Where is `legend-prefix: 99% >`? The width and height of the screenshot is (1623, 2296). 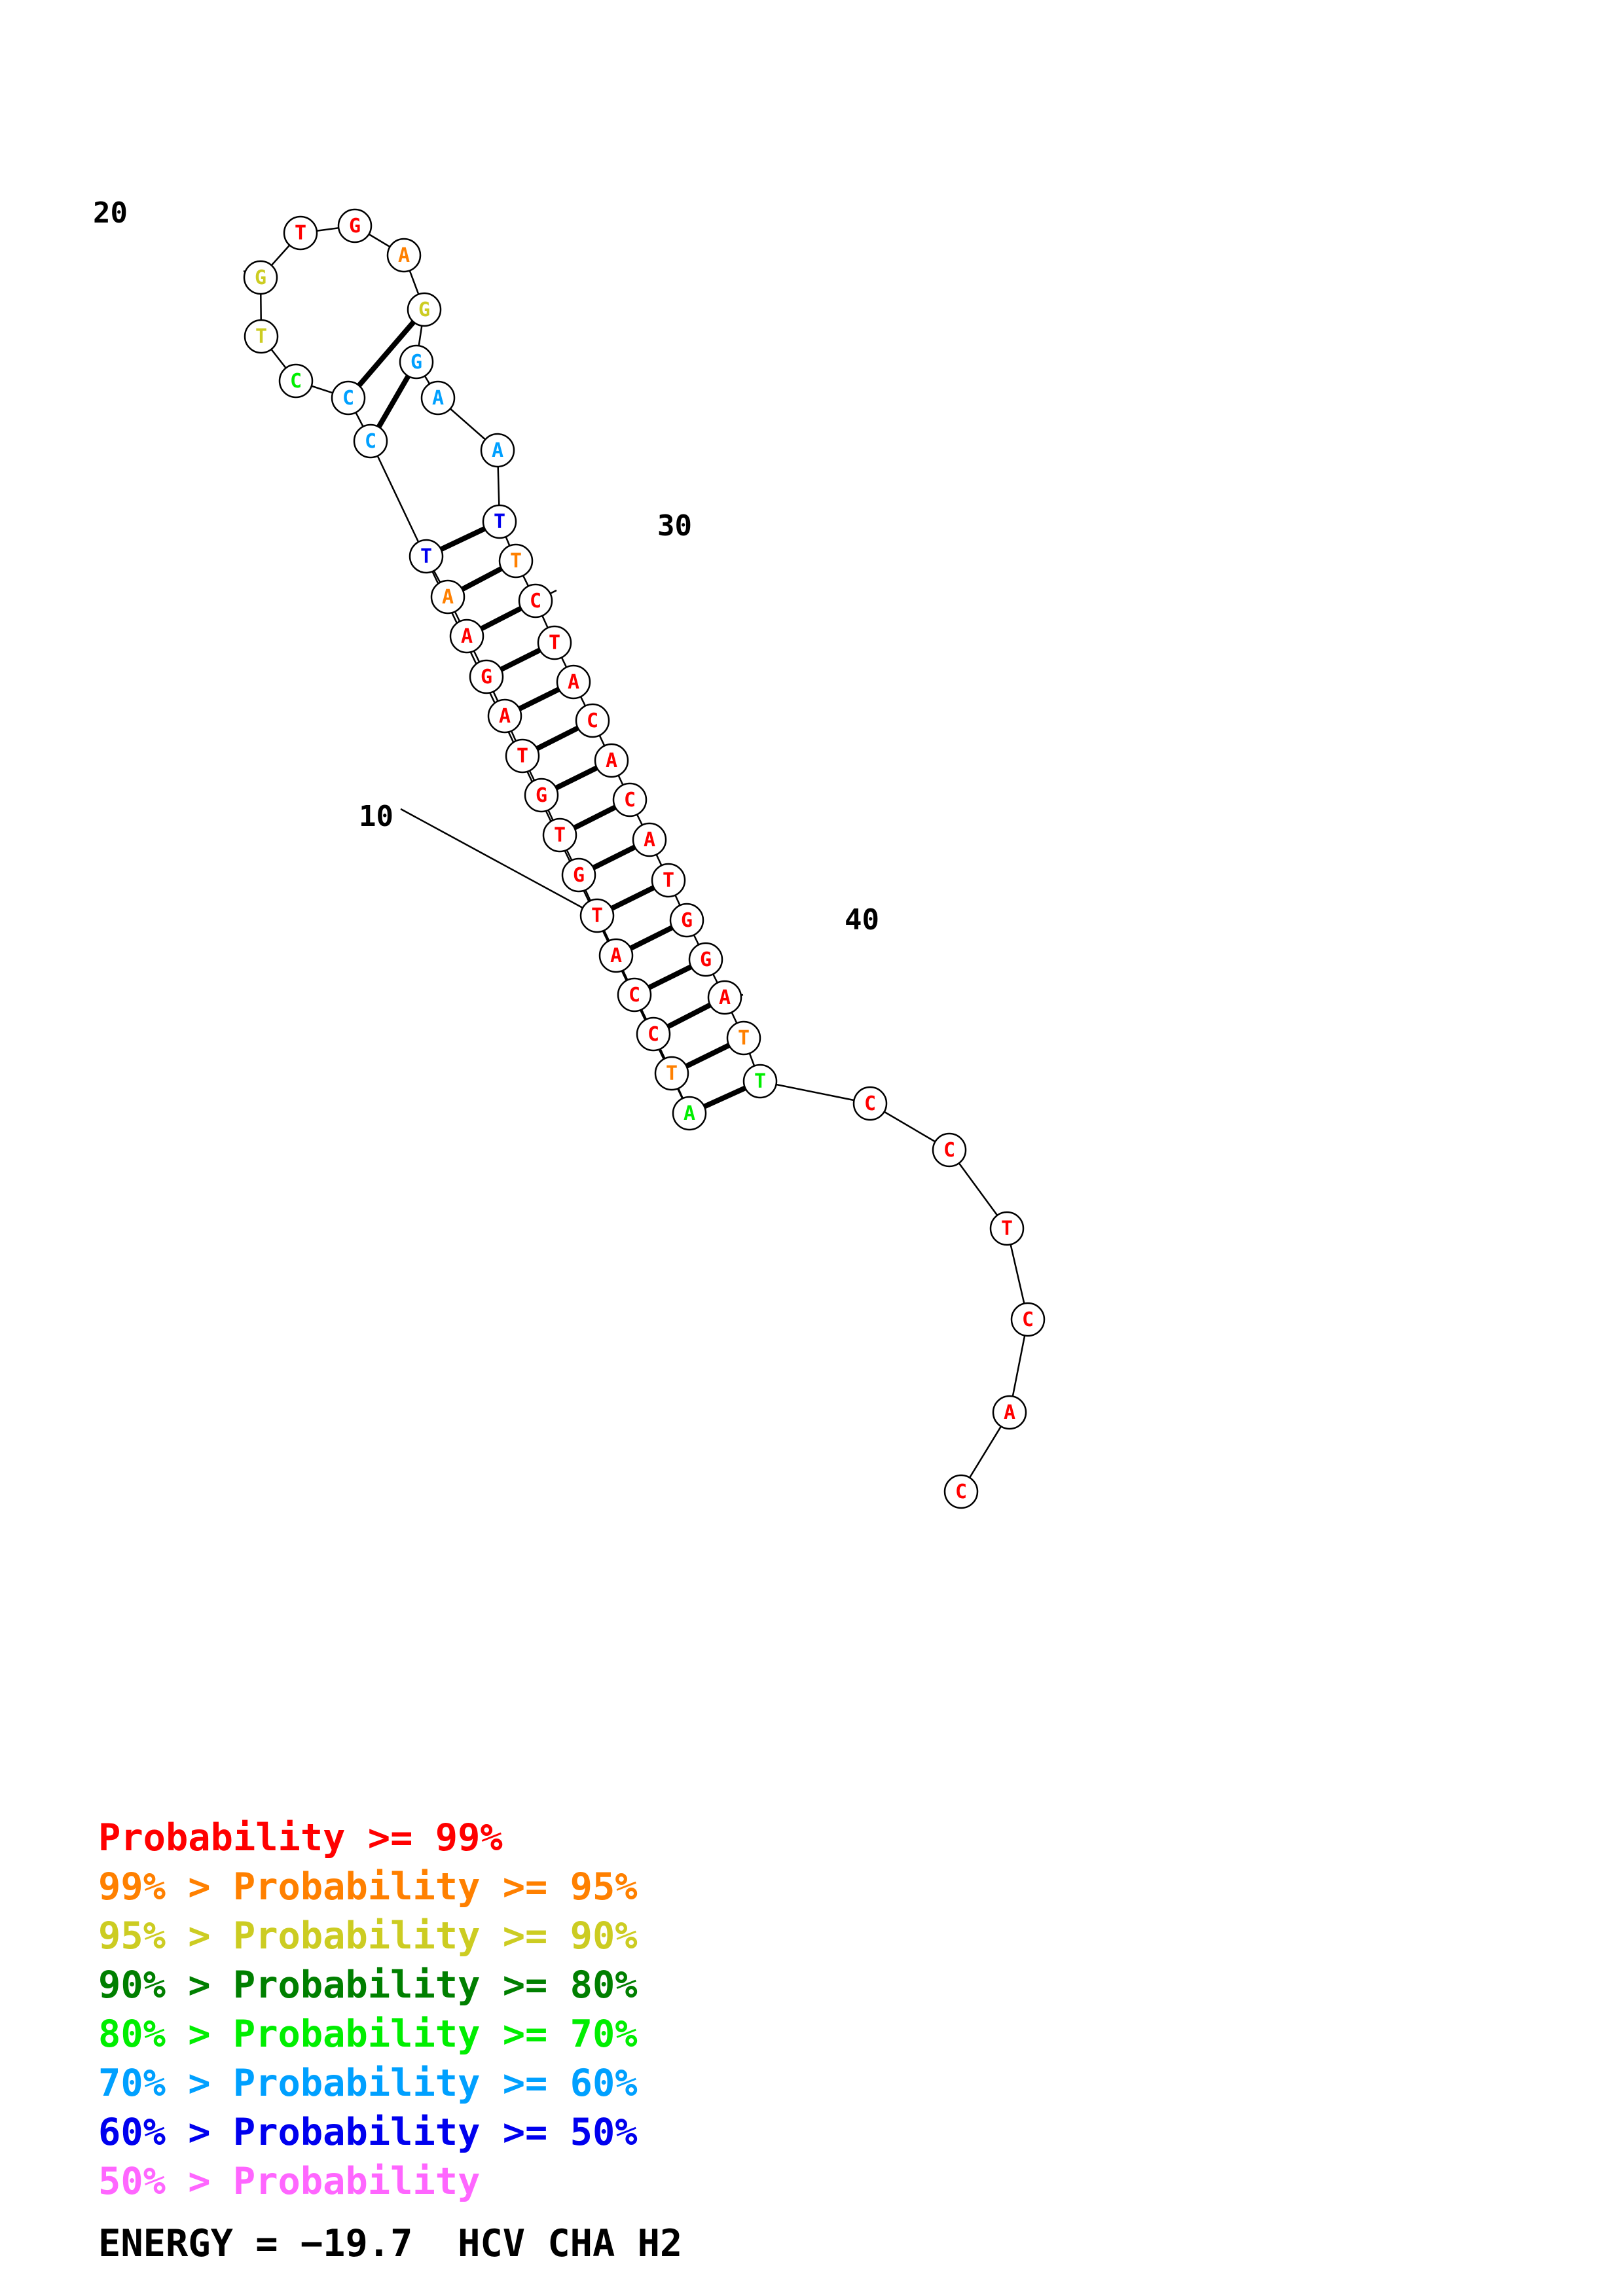 legend-prefix: 99% > is located at coordinates (165, 1887).